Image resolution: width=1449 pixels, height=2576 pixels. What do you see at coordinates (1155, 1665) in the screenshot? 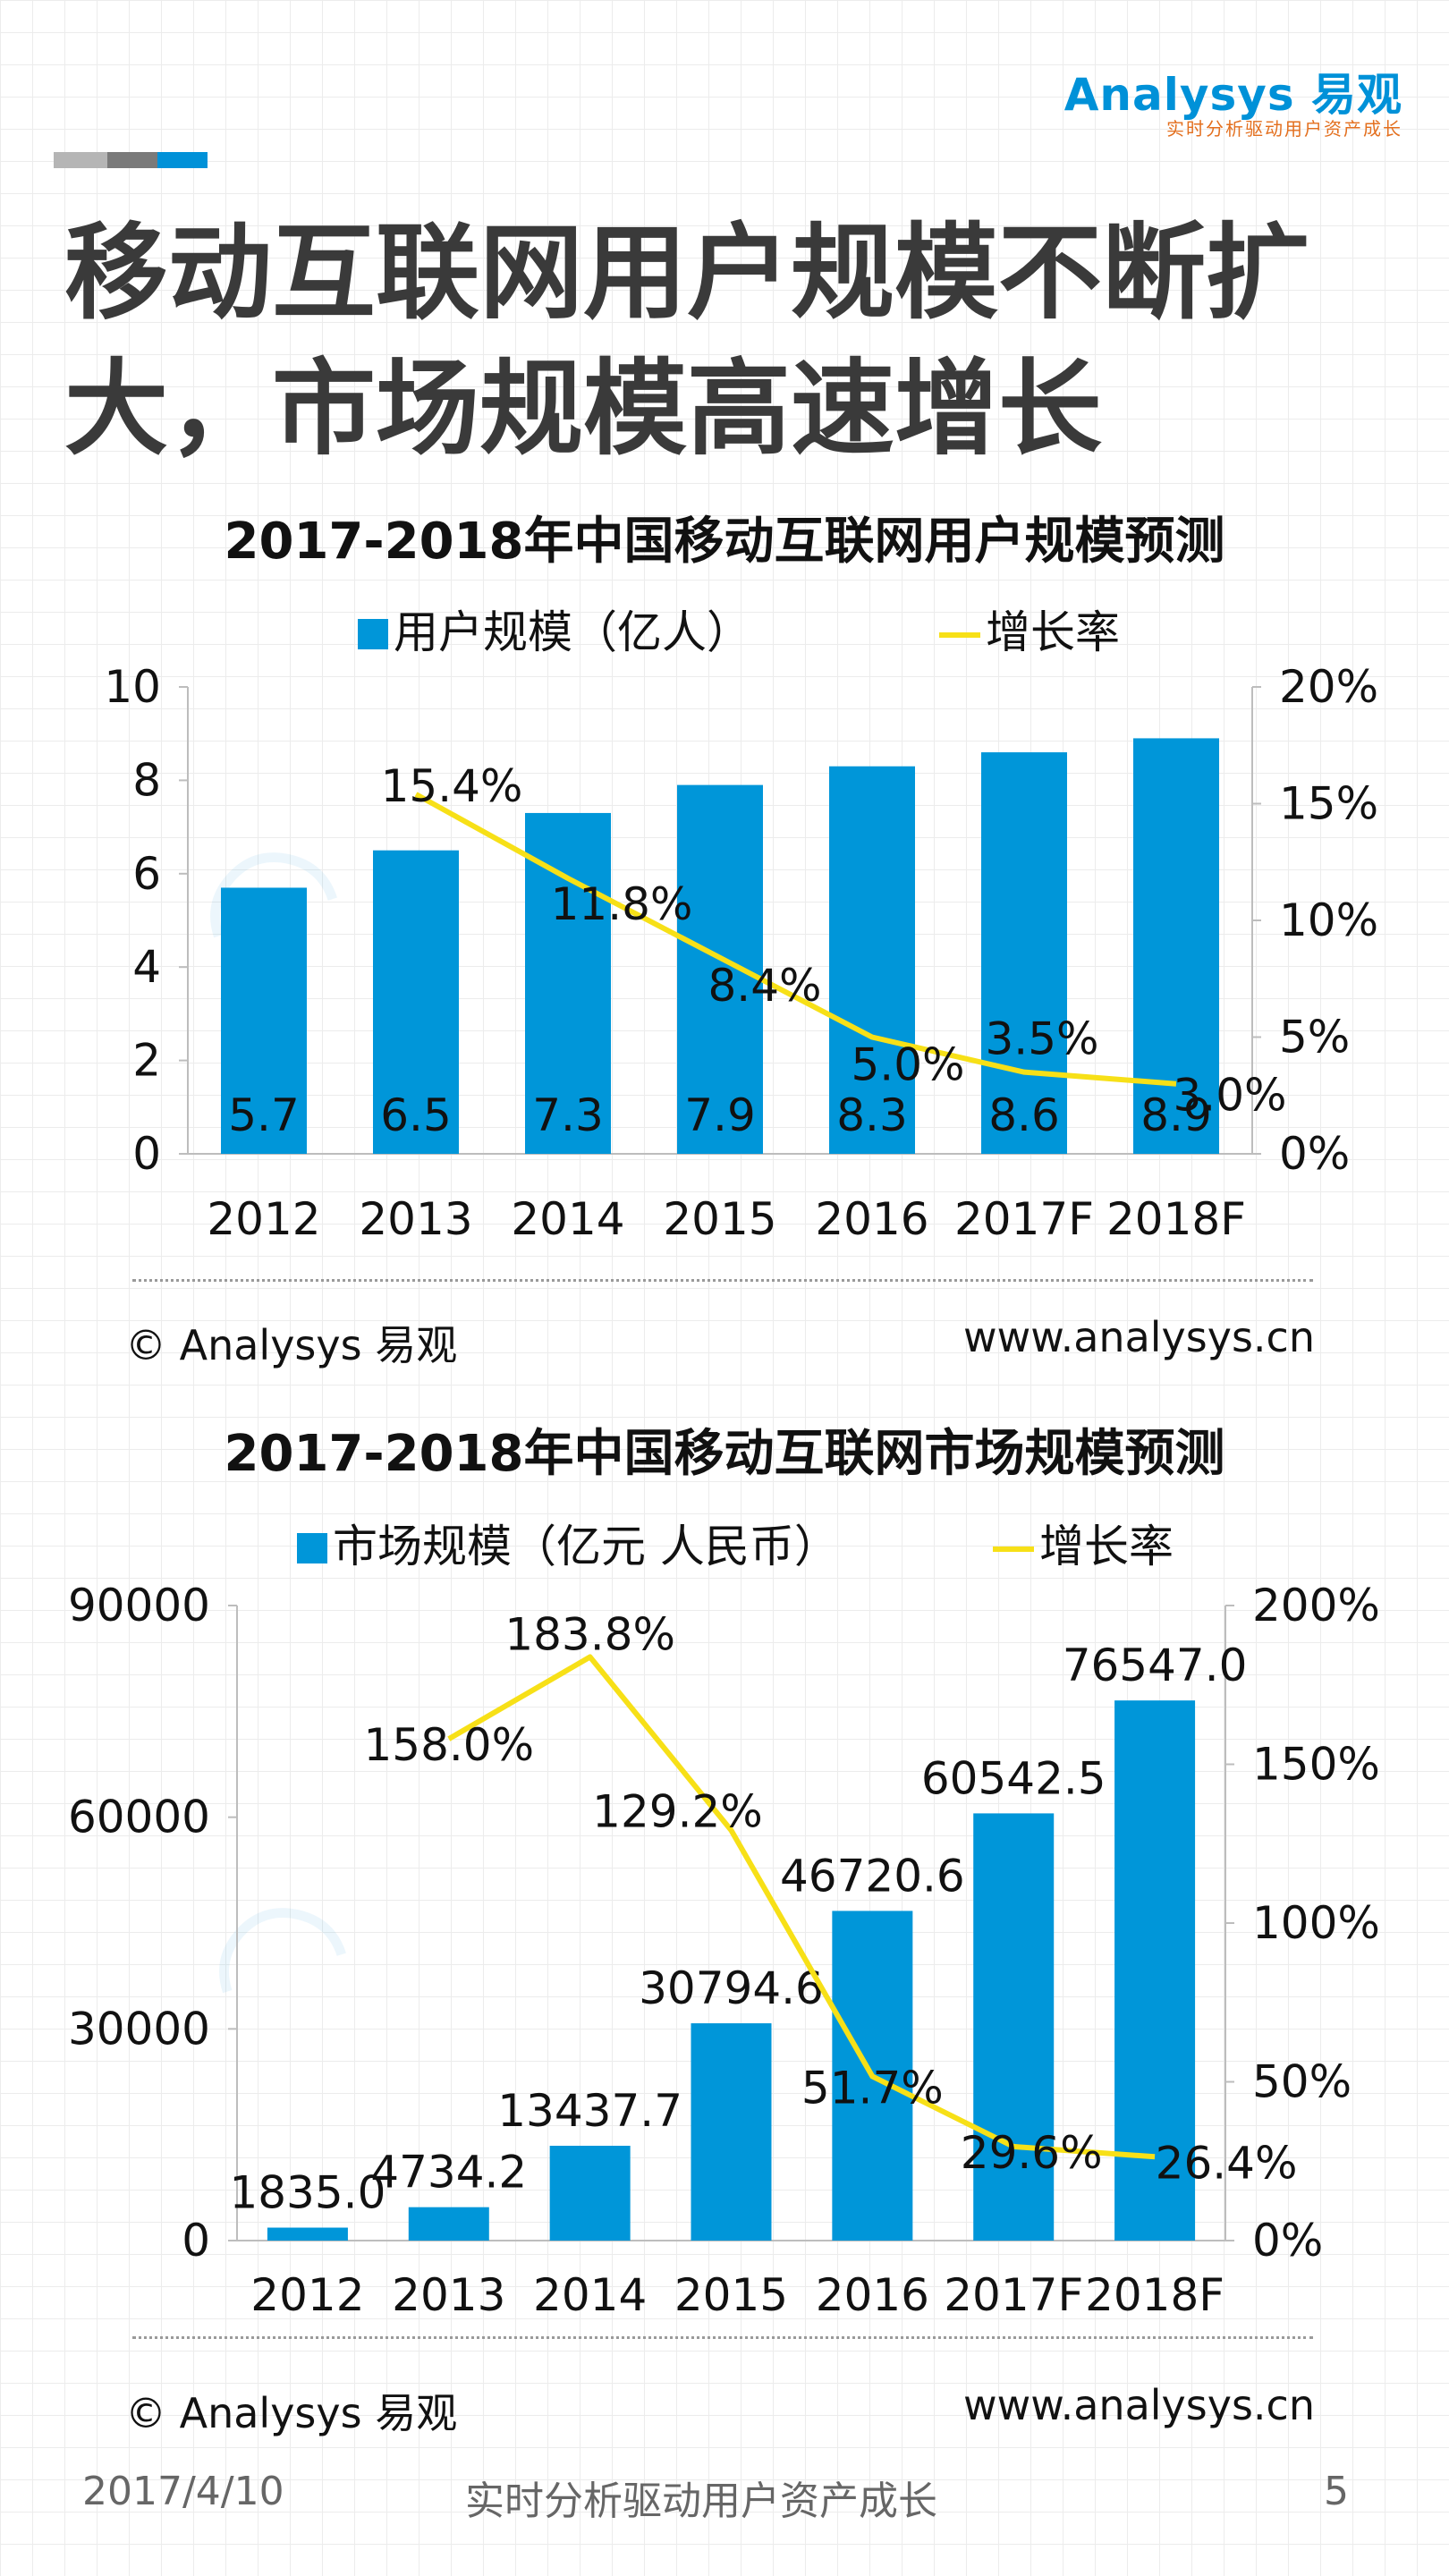
I see `chart2-bar-label-2018F: 76547.0` at bounding box center [1155, 1665].